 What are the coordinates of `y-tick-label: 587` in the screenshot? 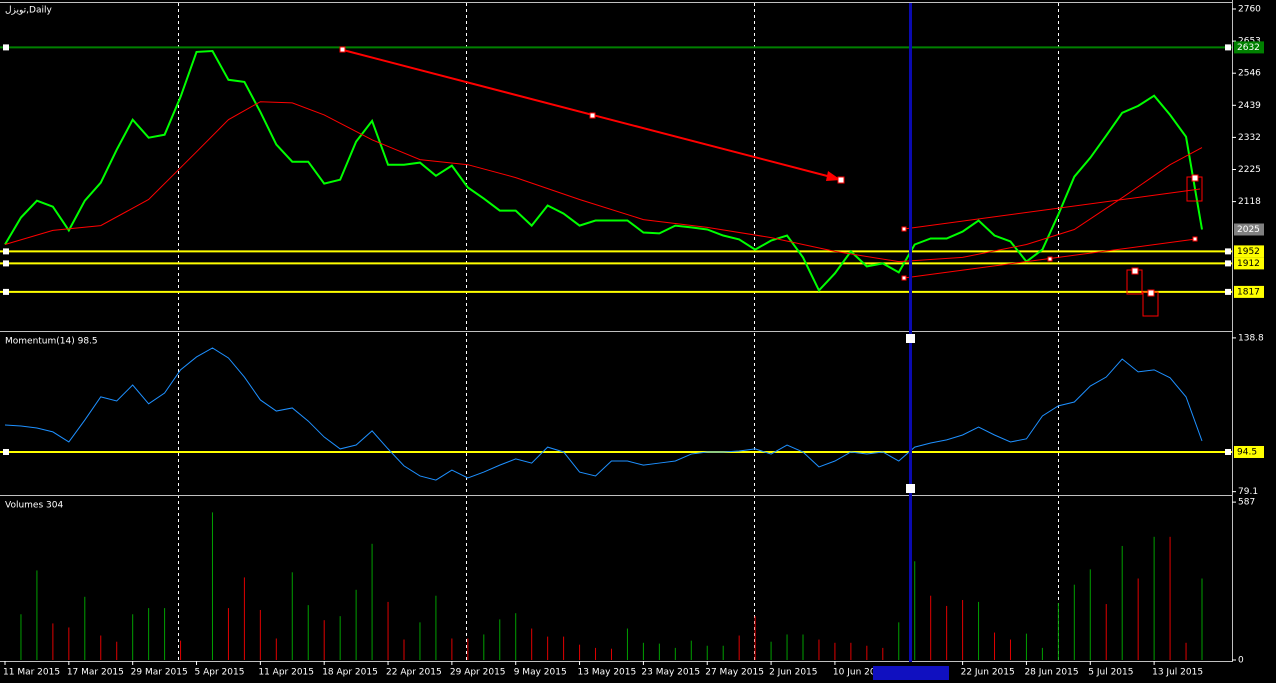 It's located at (1246, 503).